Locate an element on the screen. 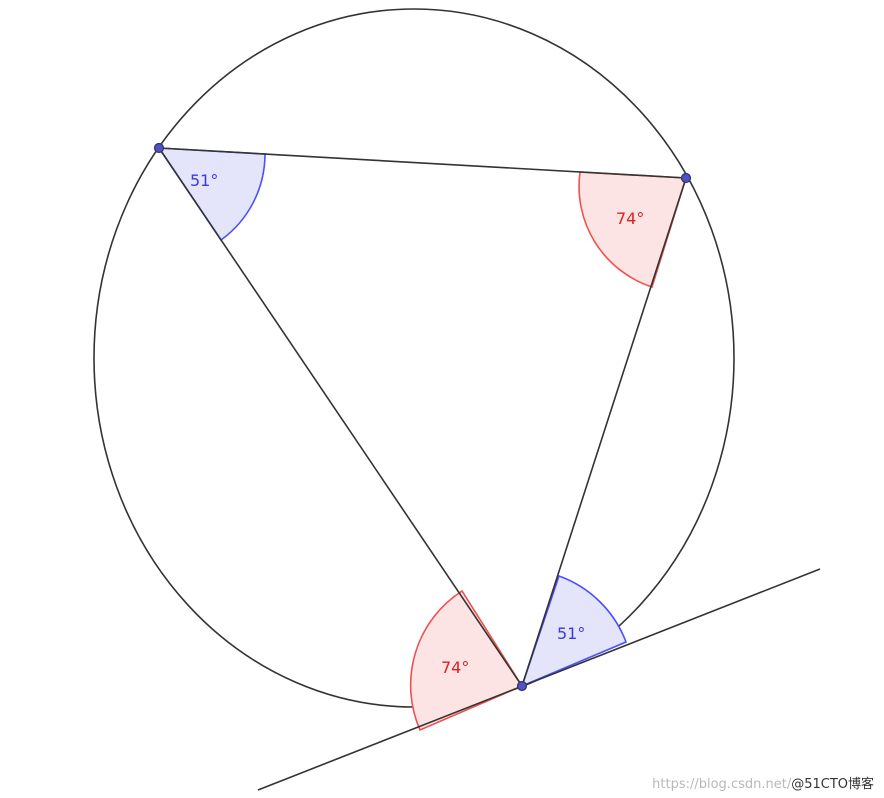 The width and height of the screenshot is (884, 798). vertex-point-tangent is located at coordinates (522, 686).